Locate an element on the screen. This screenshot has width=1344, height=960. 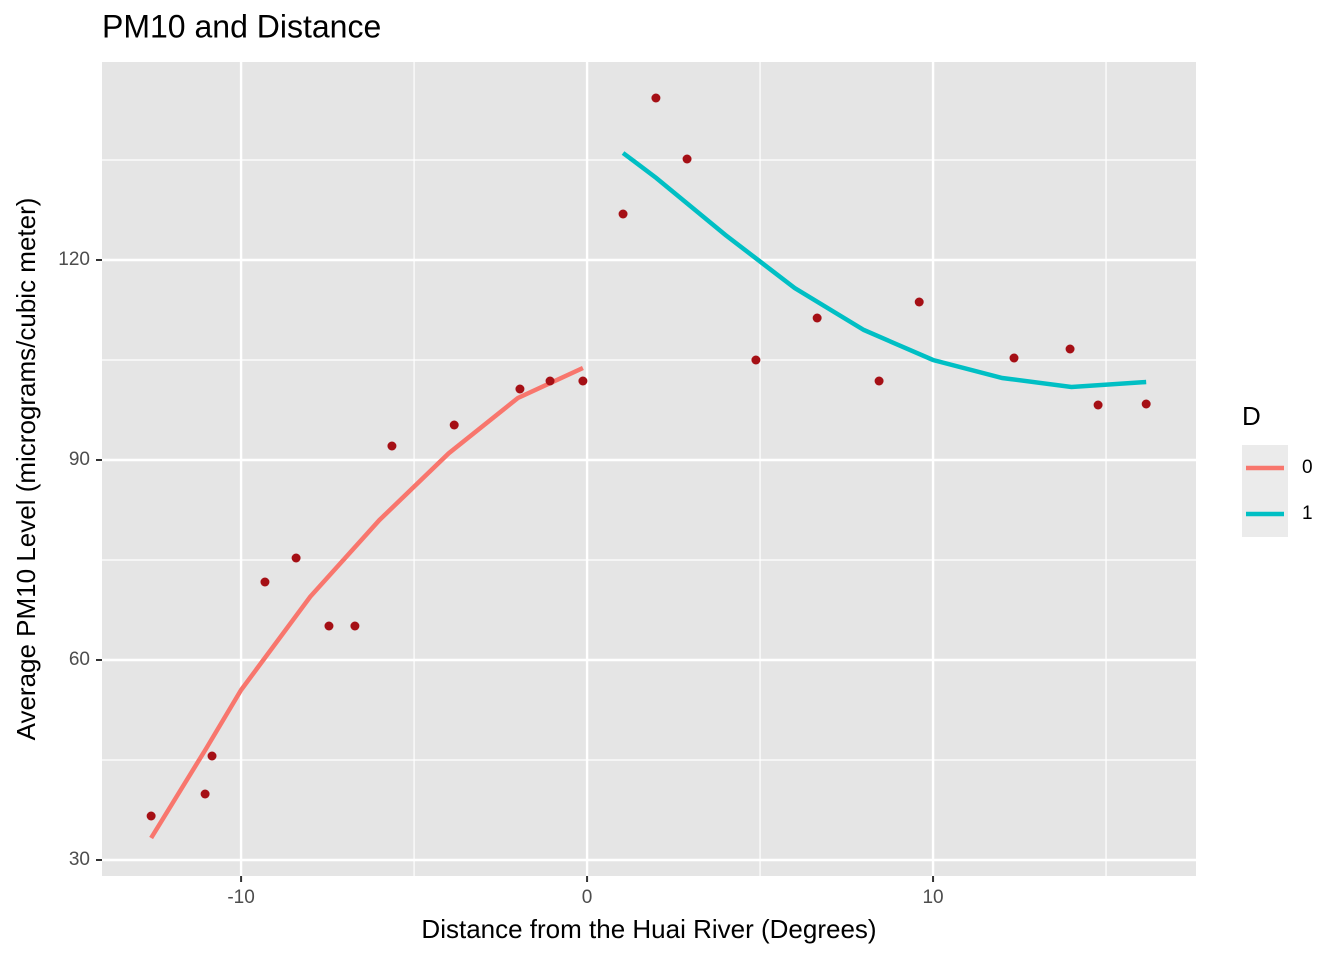
y-tick-label: 90 is located at coordinates (79, 459).